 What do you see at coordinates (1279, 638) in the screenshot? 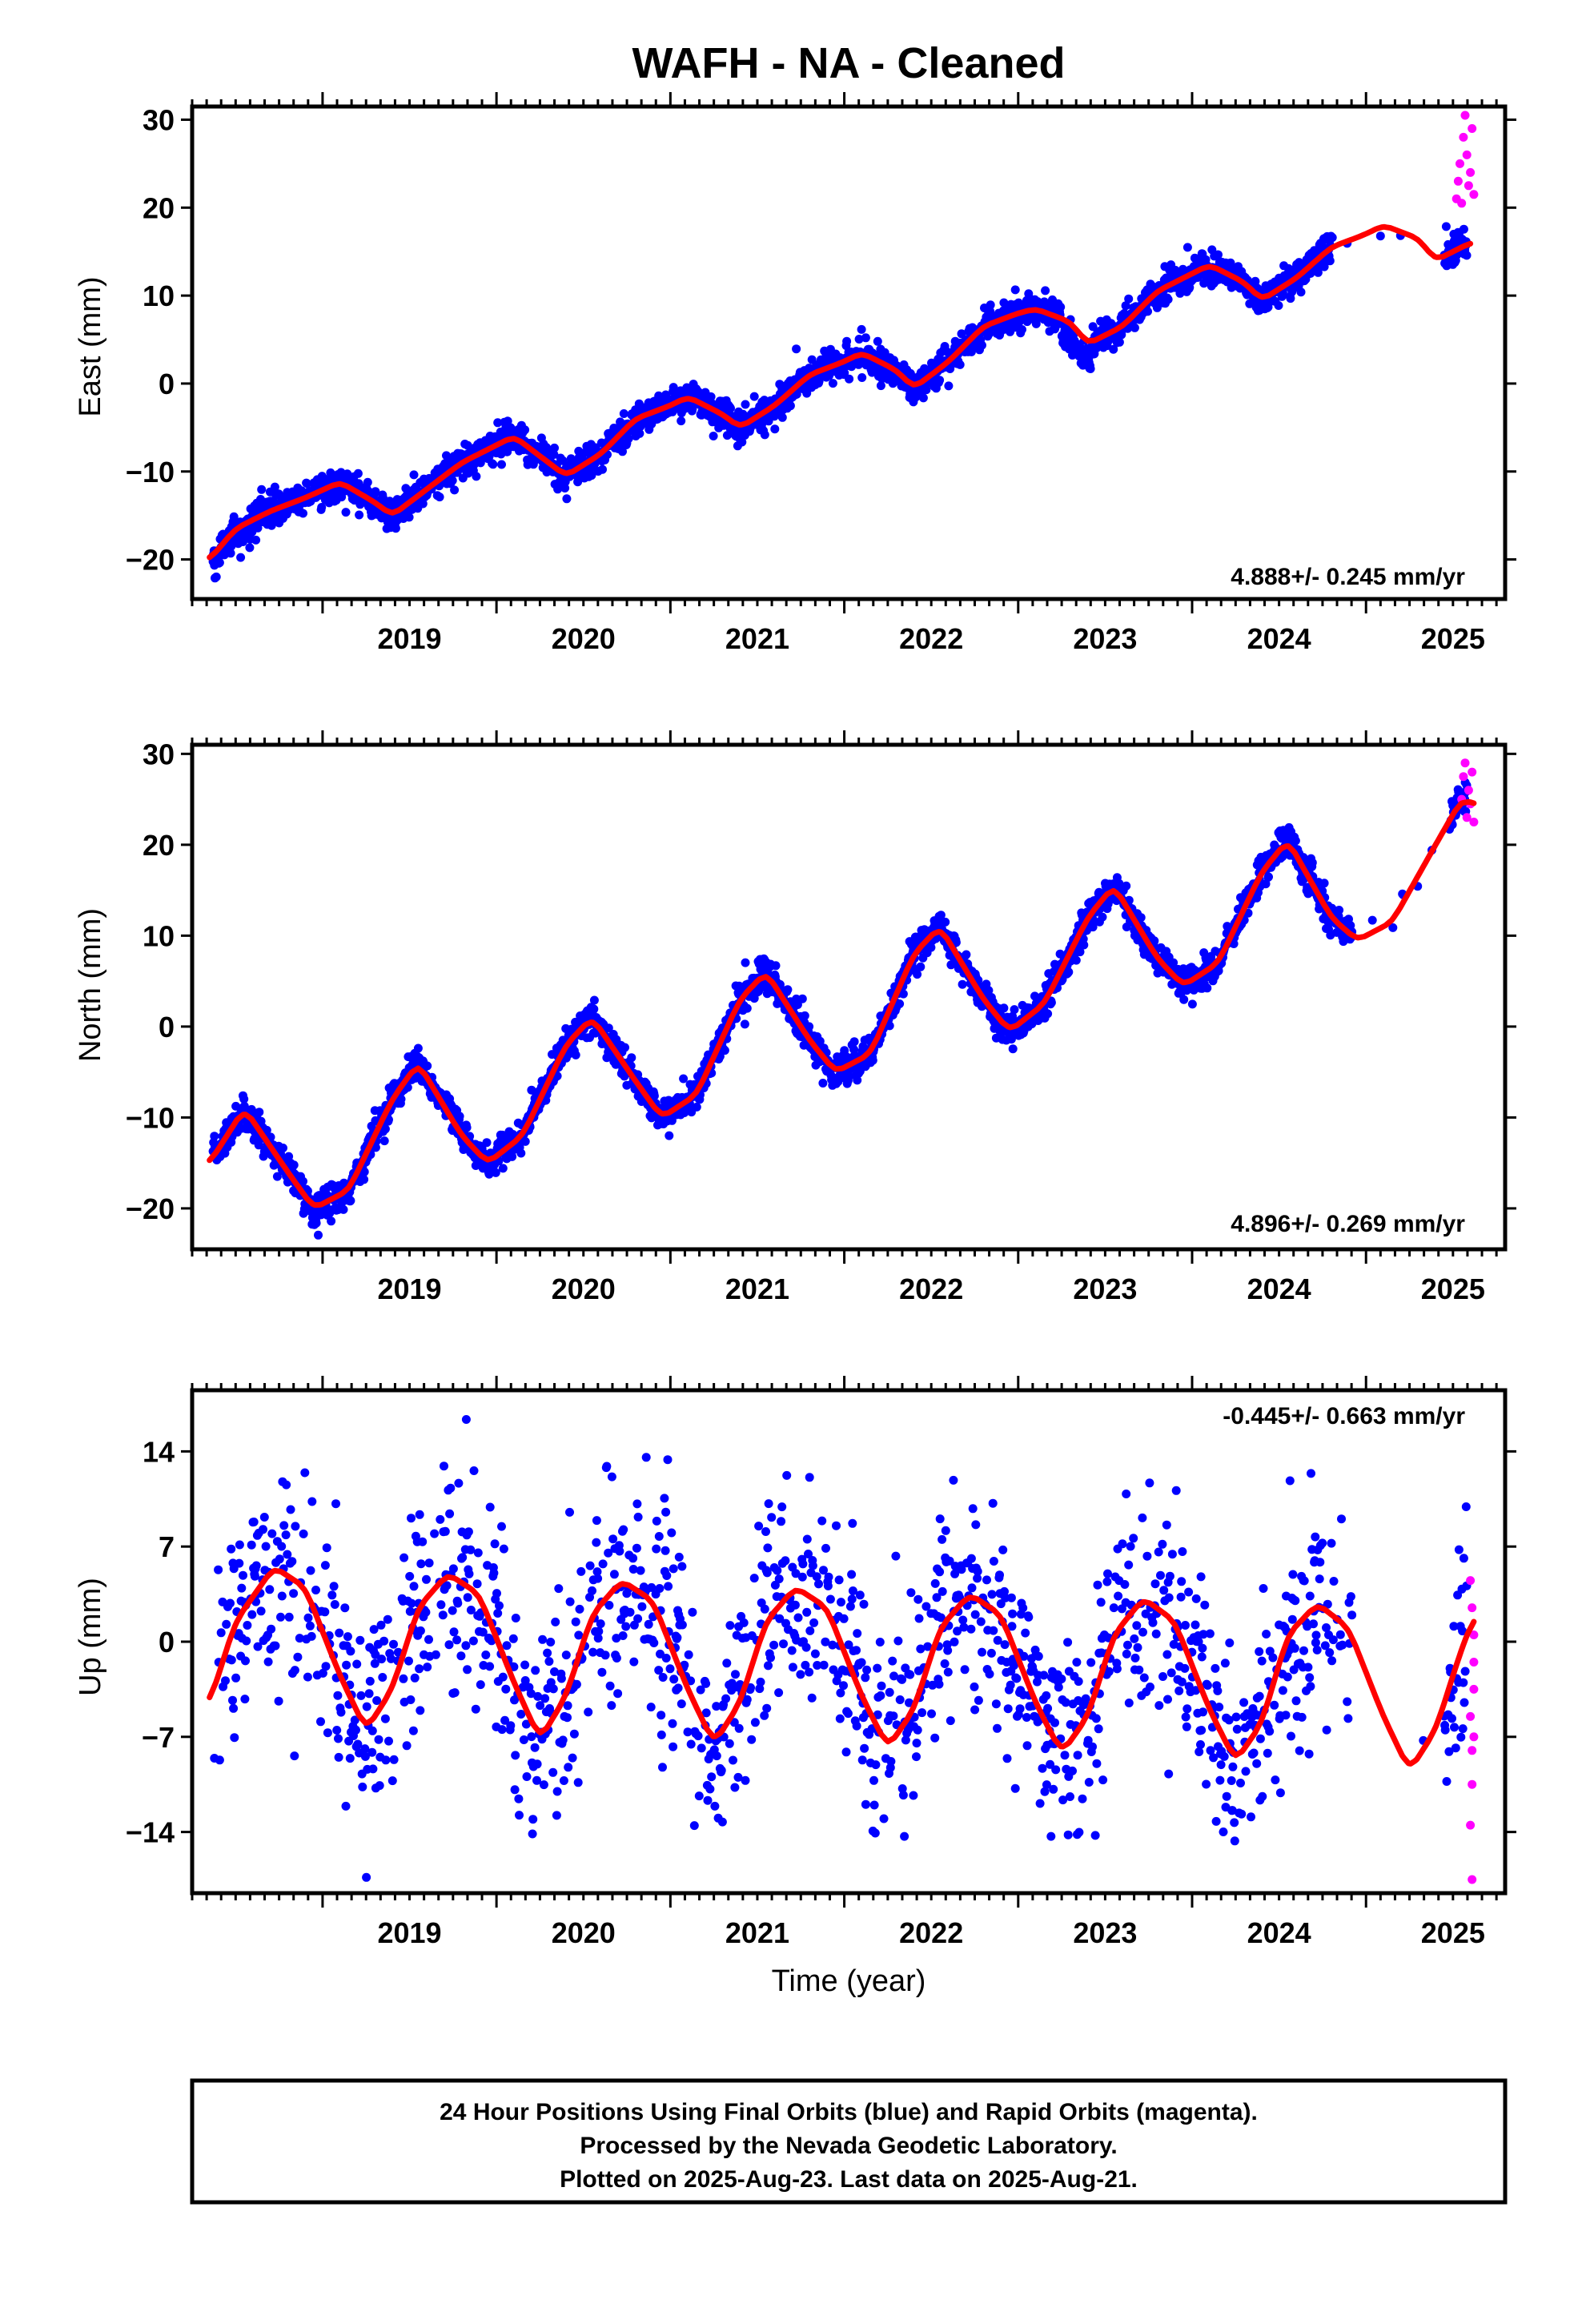
I see `east-xtick-label: 2024` at bounding box center [1279, 638].